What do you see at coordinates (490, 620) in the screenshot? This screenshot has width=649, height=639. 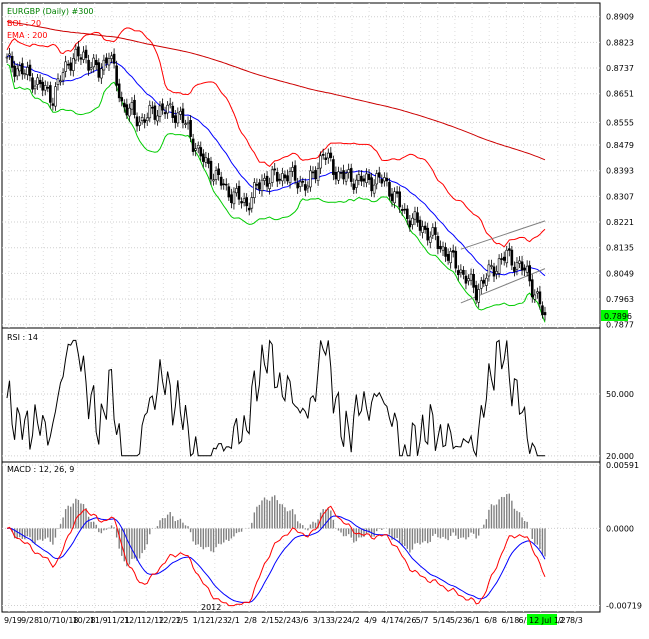 I see `x-tick-label: 6/8` at bounding box center [490, 620].